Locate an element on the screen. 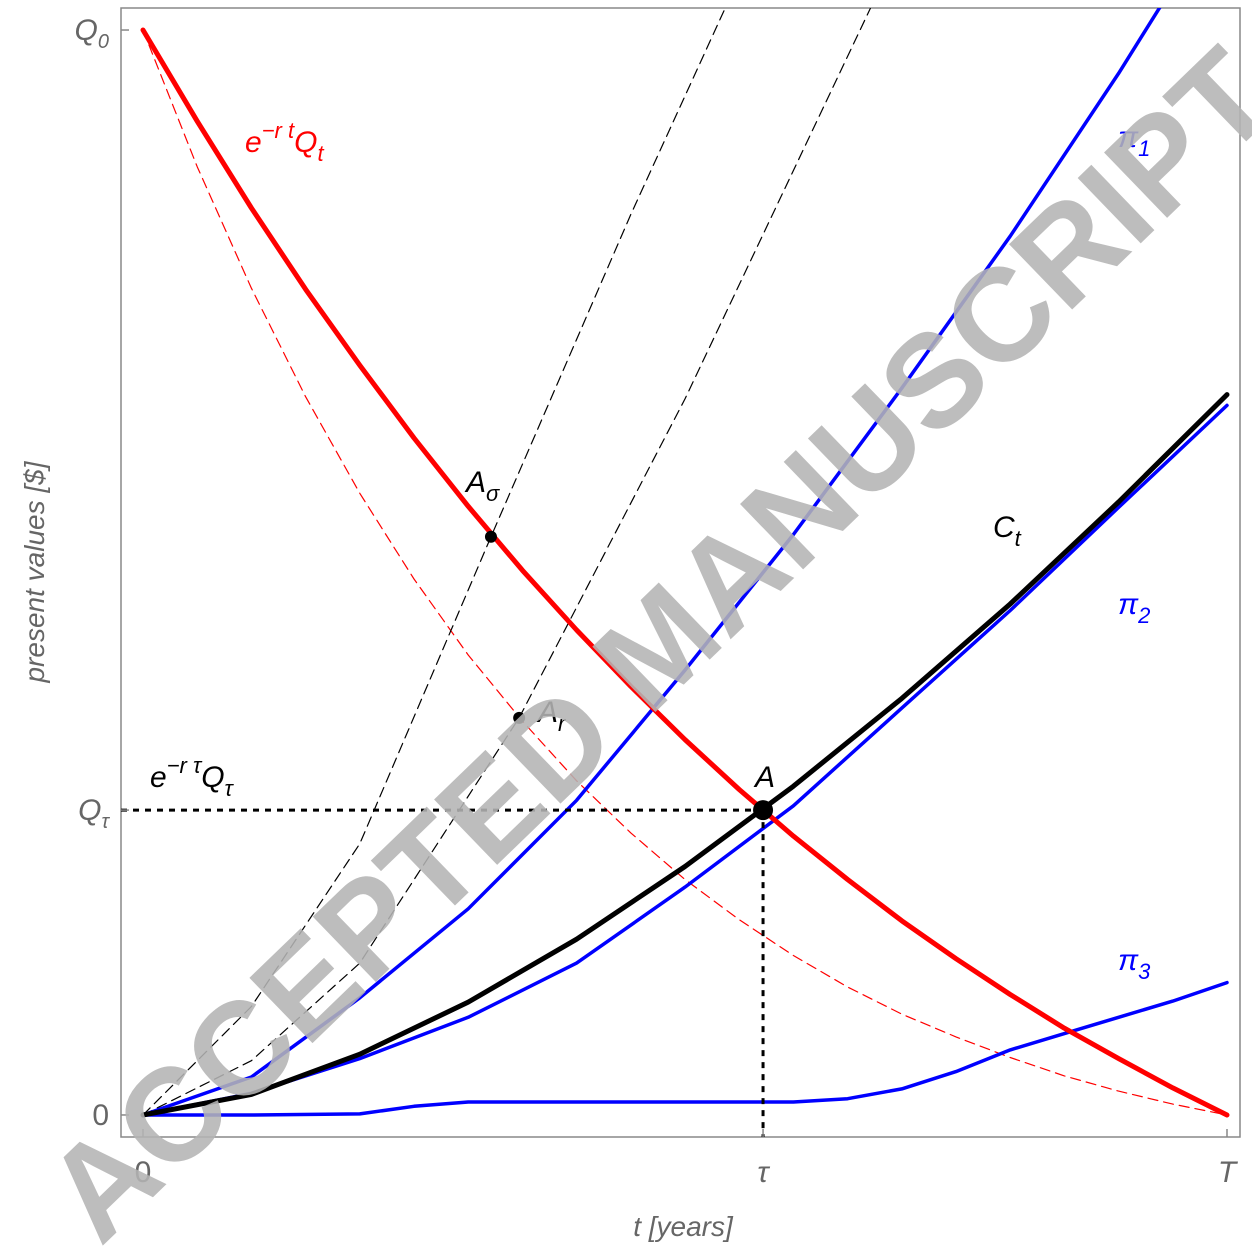  annotation: A is located at coordinates (764, 777).